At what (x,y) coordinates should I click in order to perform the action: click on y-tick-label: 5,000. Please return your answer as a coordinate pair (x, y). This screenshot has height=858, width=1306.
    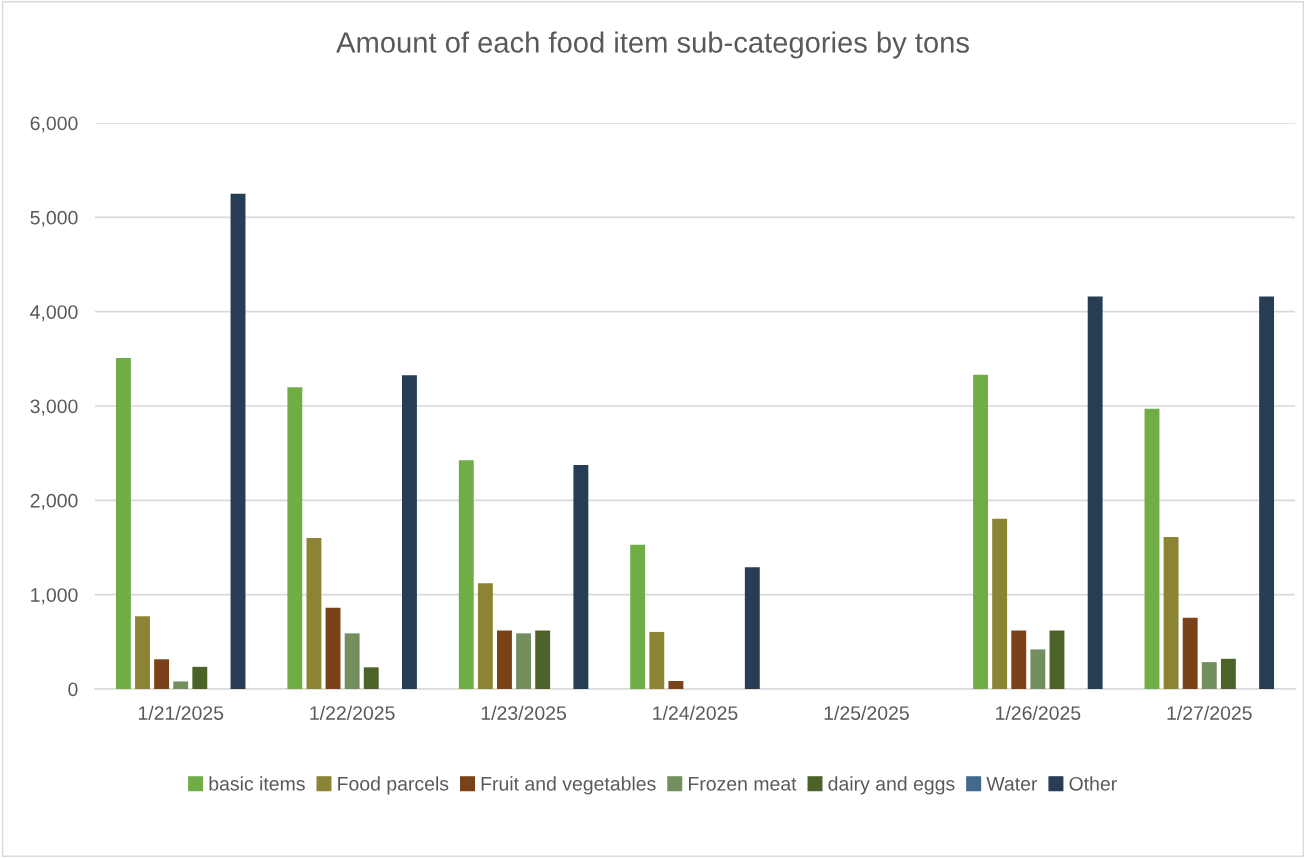
    Looking at the image, I should click on (54, 218).